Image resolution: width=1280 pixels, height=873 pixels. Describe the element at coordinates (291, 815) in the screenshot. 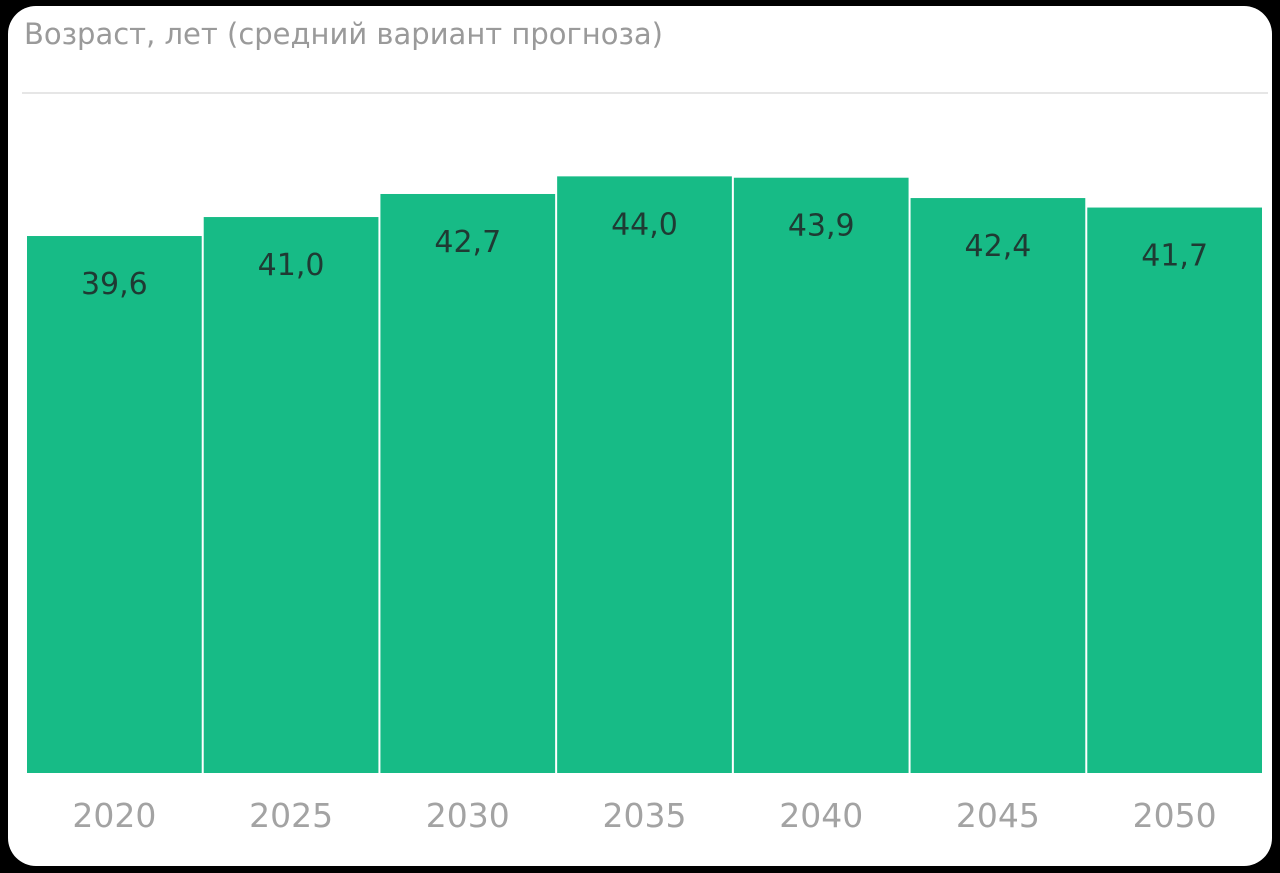

I see `x-tick-label: 2025` at that location.